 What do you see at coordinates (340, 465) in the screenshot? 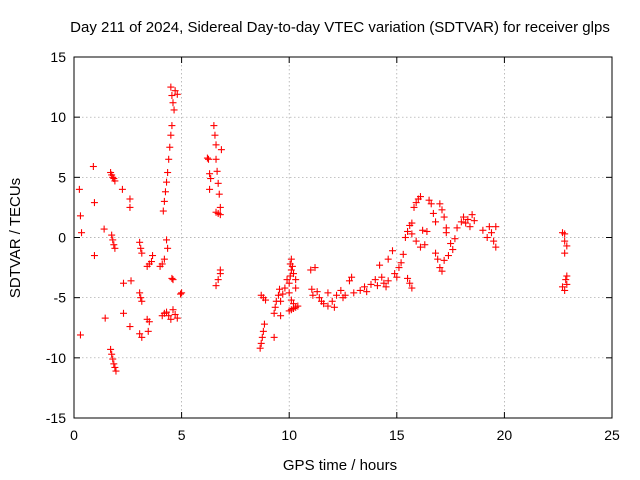
I see `x-axis-label: GPS time / hours` at bounding box center [340, 465].